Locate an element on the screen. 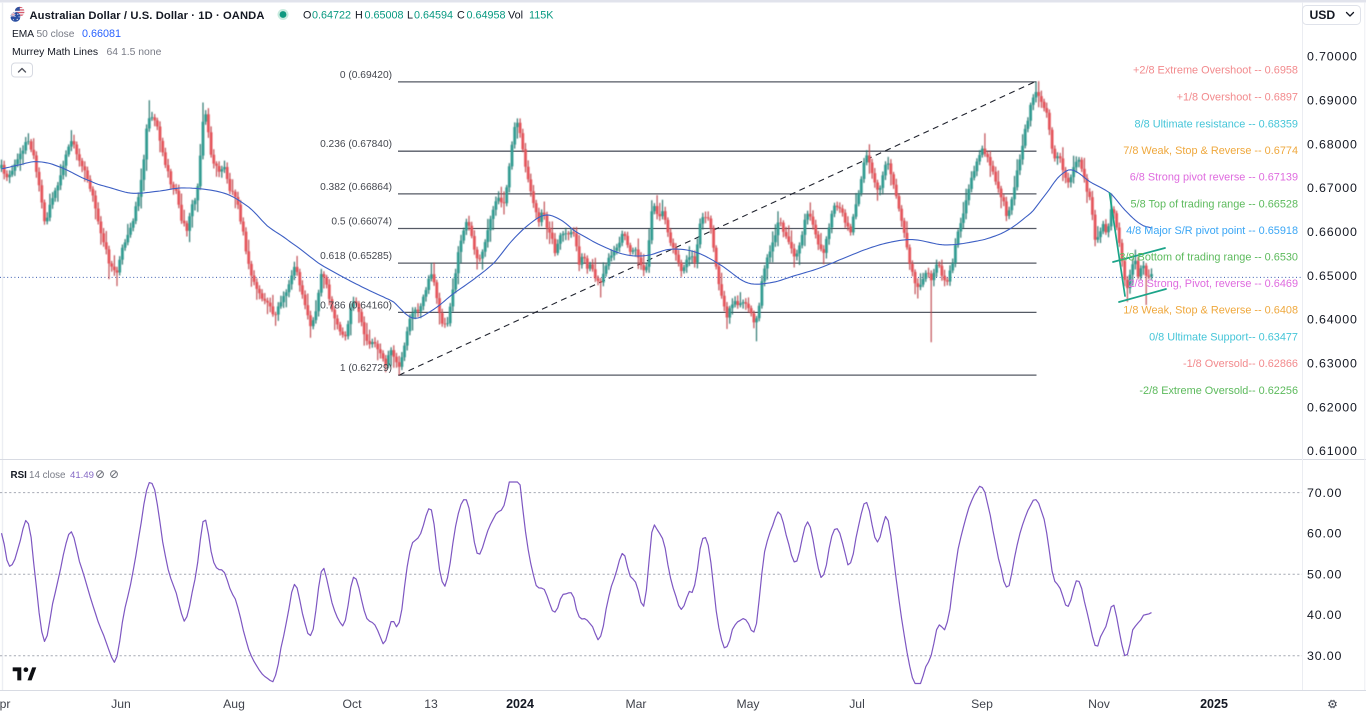 This screenshot has height=718, width=1366. svg-text:5/8 Top of trading range --: 5/8 Top of trading range -- 0.66528 is located at coordinates (1214, 205).